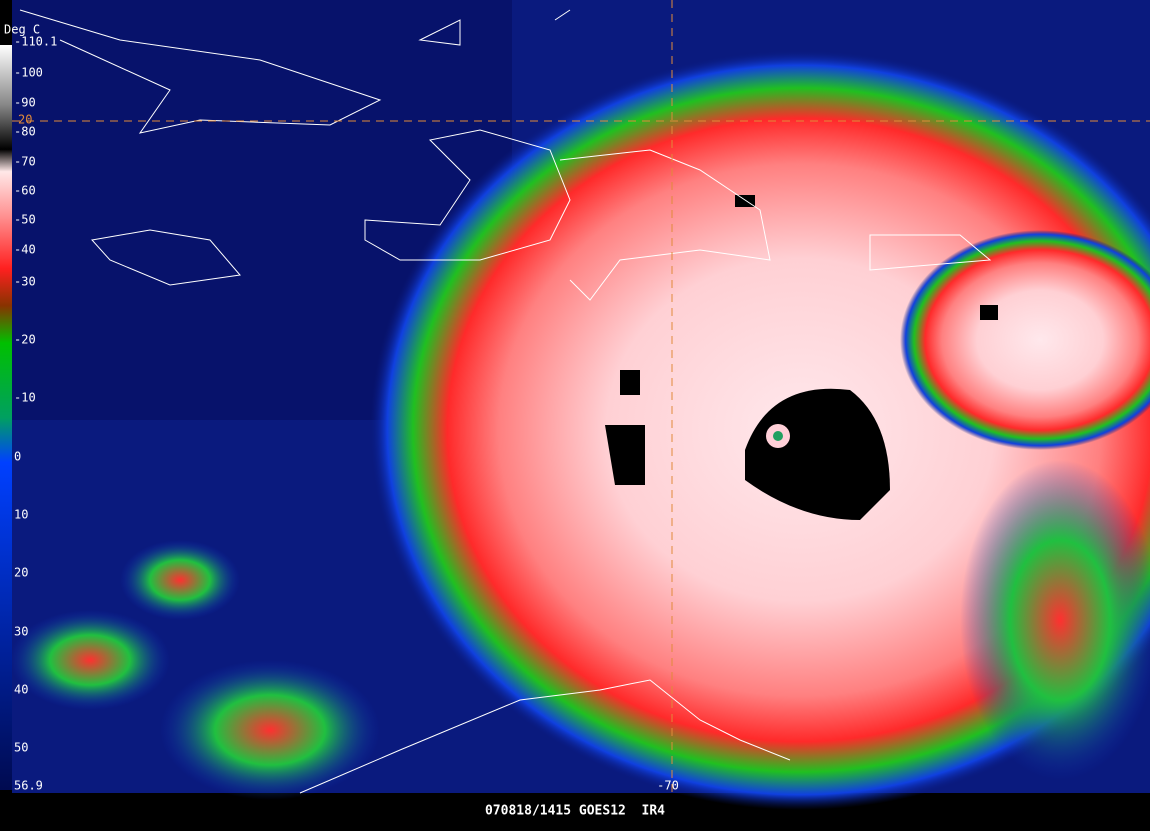 This screenshot has height=831, width=1150. Describe the element at coordinates (25, 250) in the screenshot. I see `scale-label: -40` at that location.